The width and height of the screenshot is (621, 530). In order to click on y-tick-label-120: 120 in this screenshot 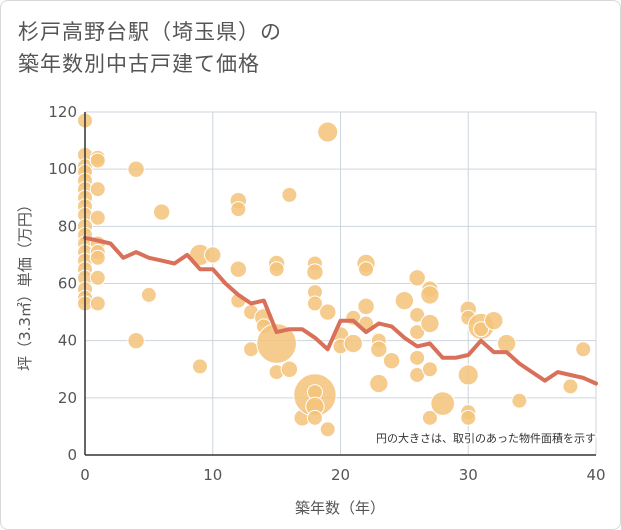, I will do `click(62, 112)`.